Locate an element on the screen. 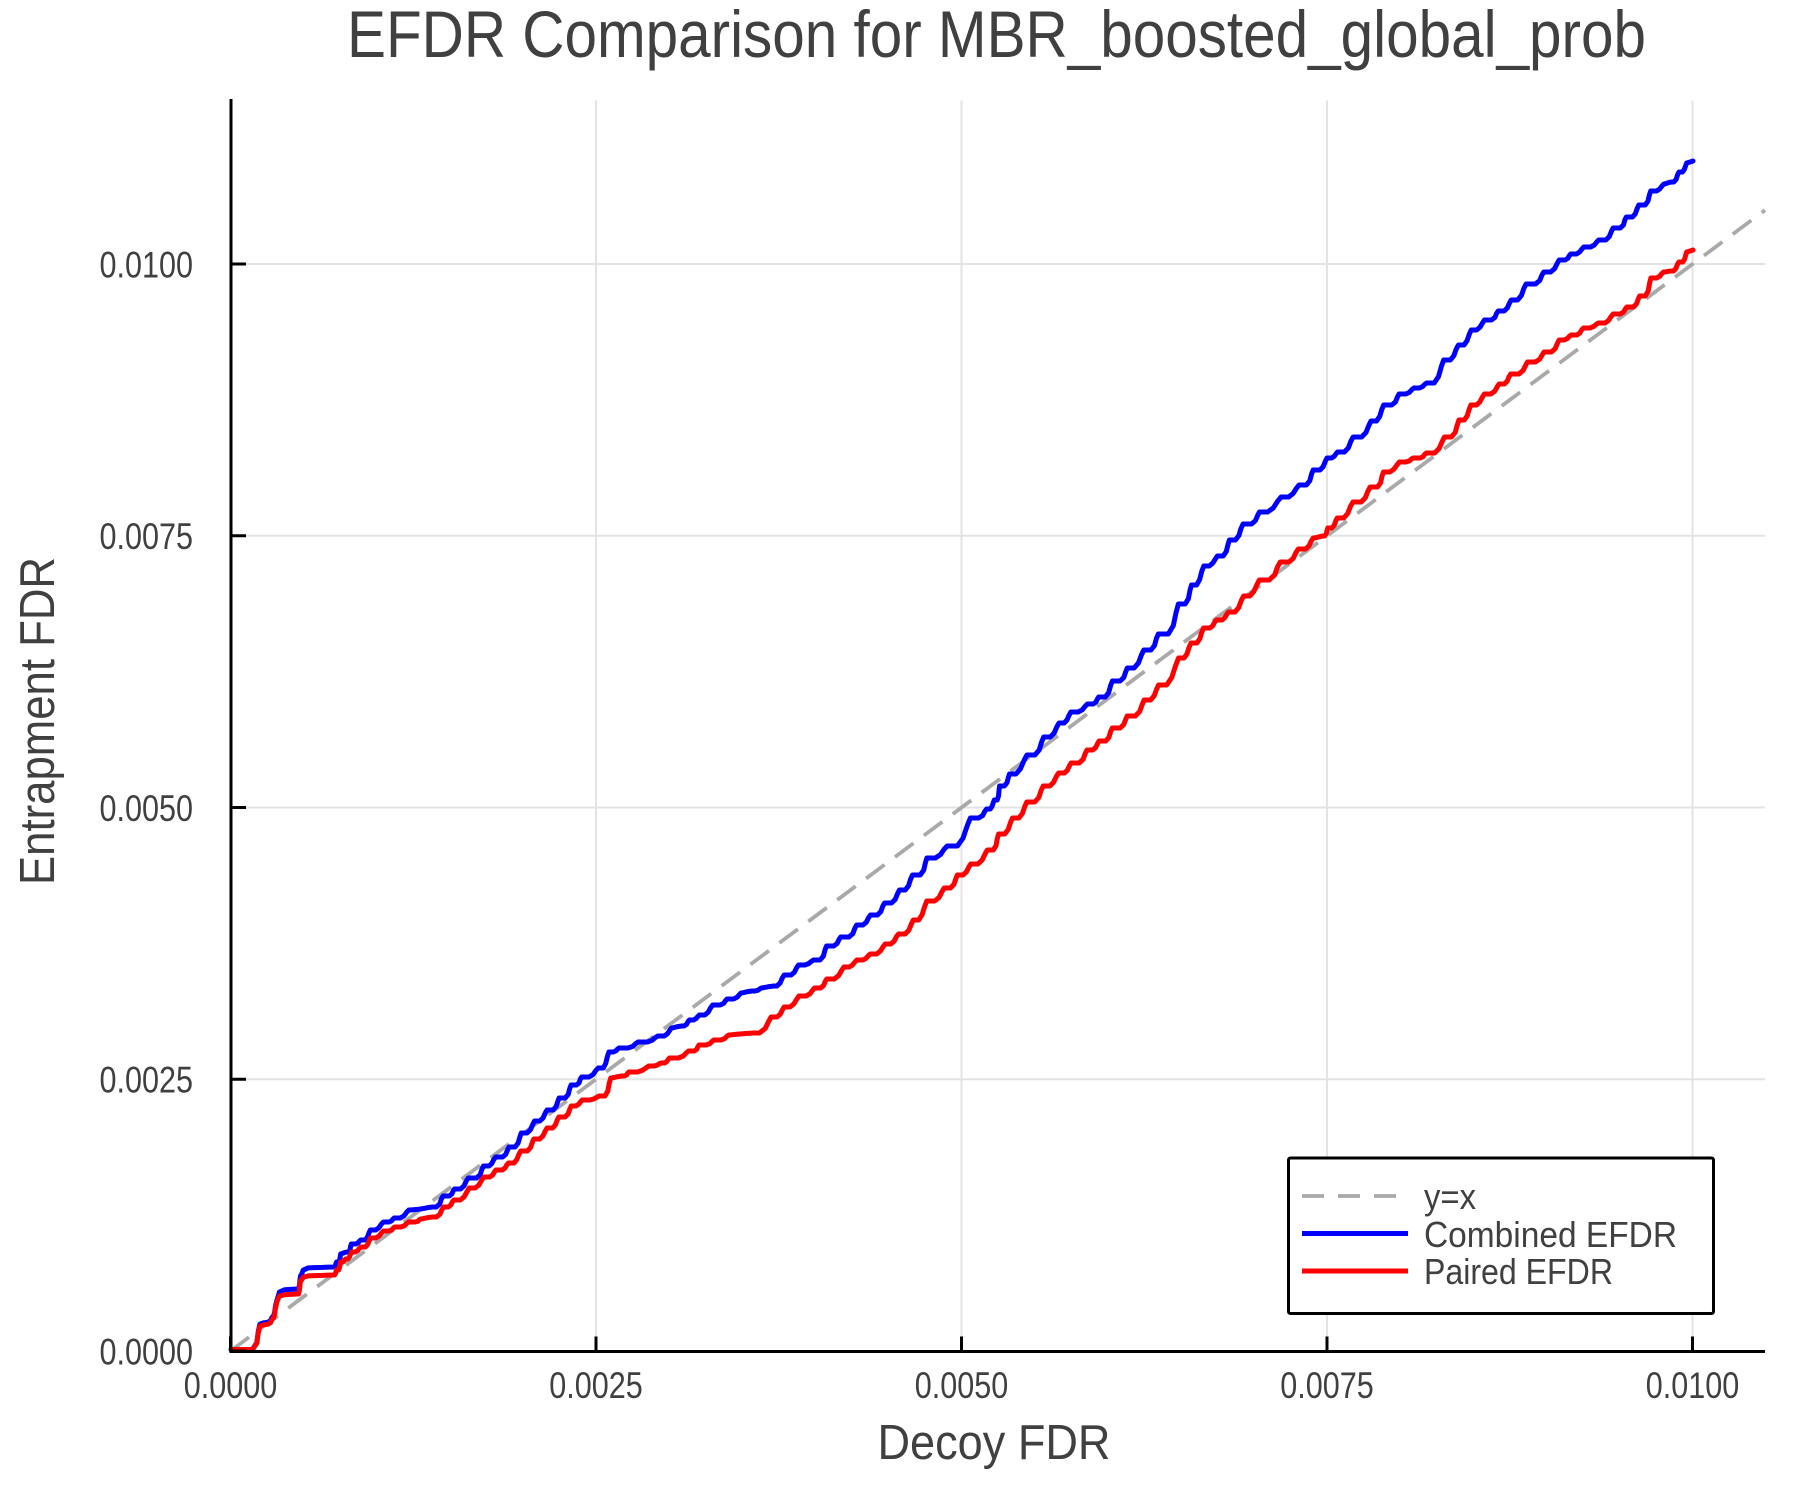 This screenshot has width=1800, height=1500. svg-text: Combined EFDR is located at coordinates (1550, 1234).